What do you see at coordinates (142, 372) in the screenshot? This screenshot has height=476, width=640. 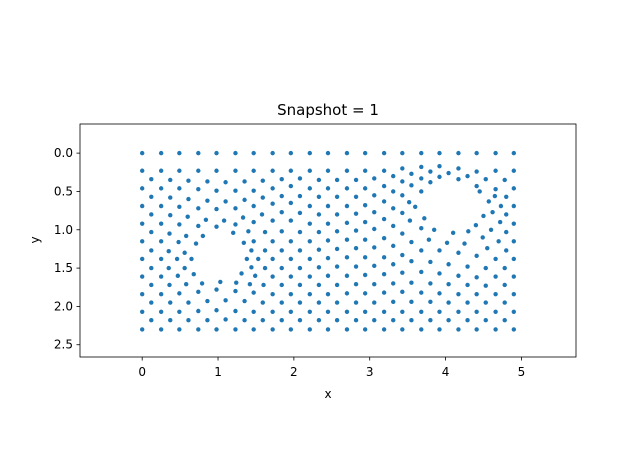 I see `x-tick-label: 0` at bounding box center [142, 372].